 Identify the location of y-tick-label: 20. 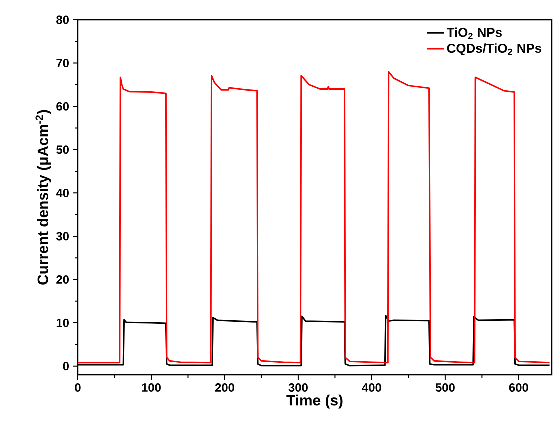
(62, 280).